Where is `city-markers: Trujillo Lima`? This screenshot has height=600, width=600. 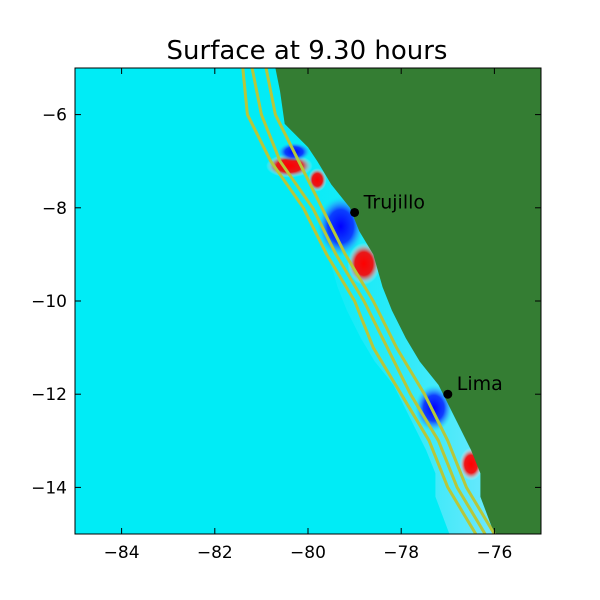 city-markers: Trujillo Lima is located at coordinates (426, 295).